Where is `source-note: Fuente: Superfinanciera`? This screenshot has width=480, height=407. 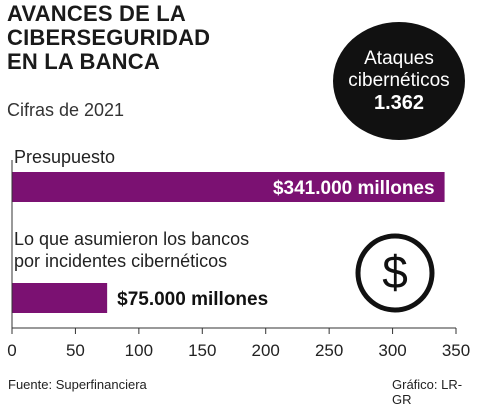 source-note: Fuente: Superfinanciera is located at coordinates (77, 384).